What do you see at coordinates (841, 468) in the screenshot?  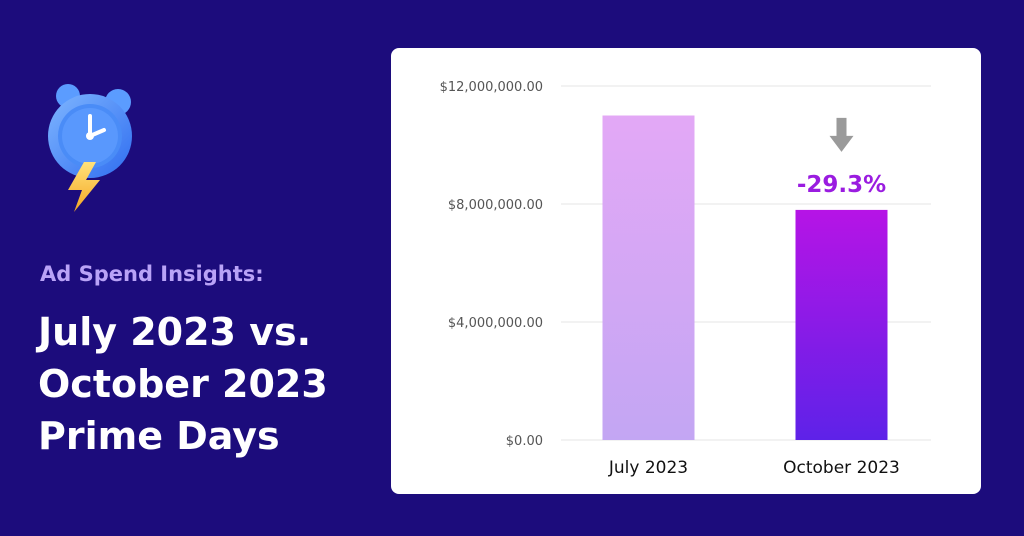 I see `x-tick-label: October 2023` at bounding box center [841, 468].